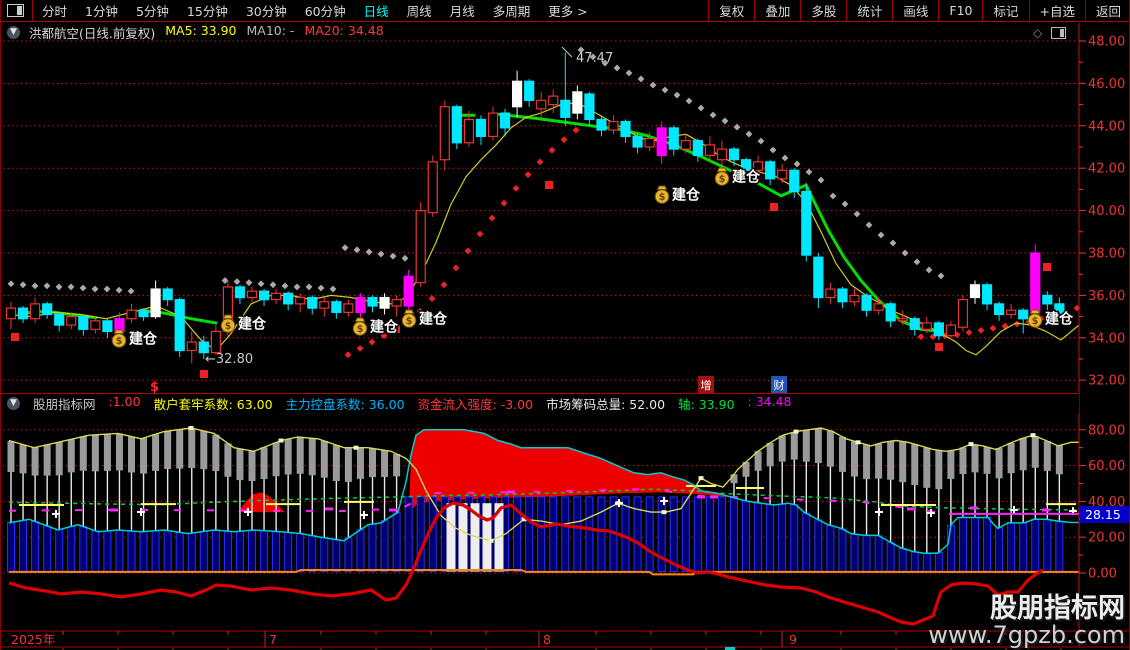 Image resolution: width=1130 pixels, height=650 pixels. Describe the element at coordinates (15, 10) in the screenshot. I see `layout-icon` at that location.